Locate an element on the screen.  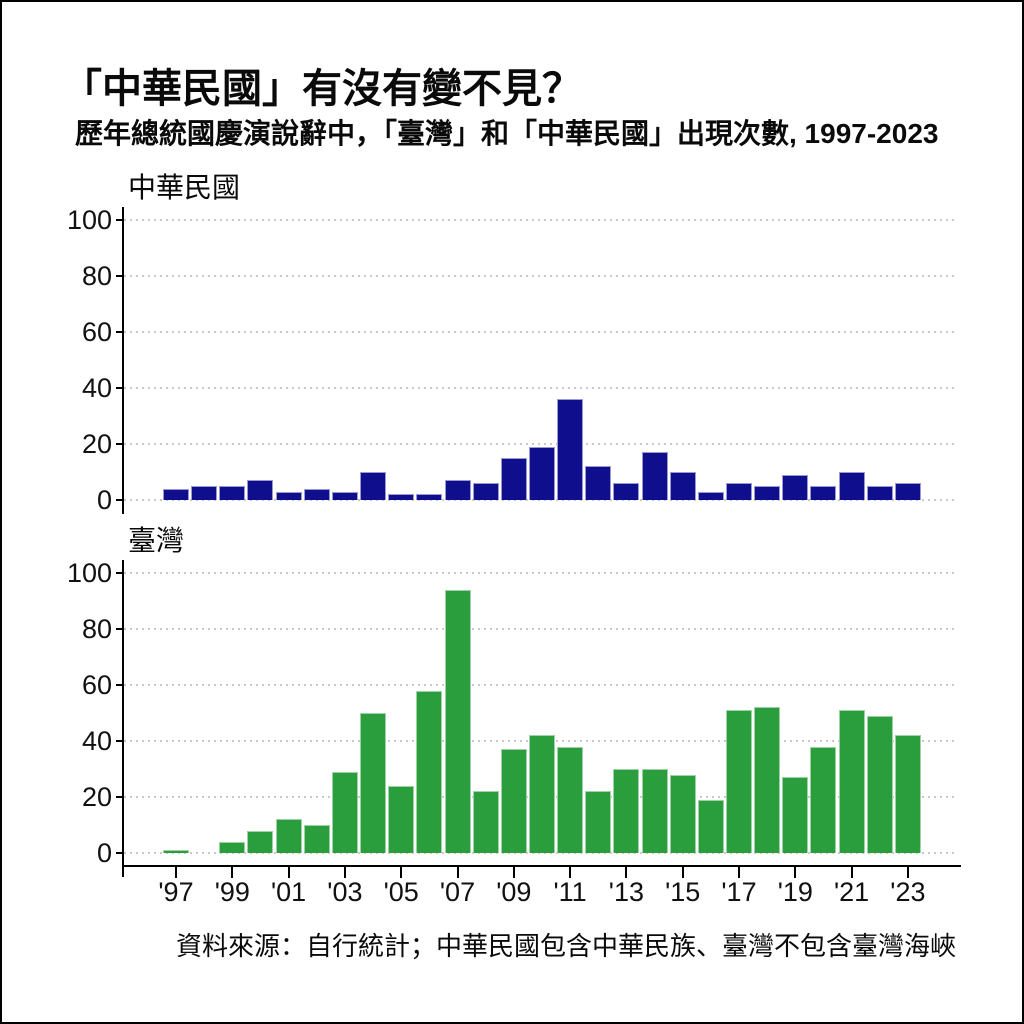
bar-taiwan-2020 is located at coordinates (823, 799).